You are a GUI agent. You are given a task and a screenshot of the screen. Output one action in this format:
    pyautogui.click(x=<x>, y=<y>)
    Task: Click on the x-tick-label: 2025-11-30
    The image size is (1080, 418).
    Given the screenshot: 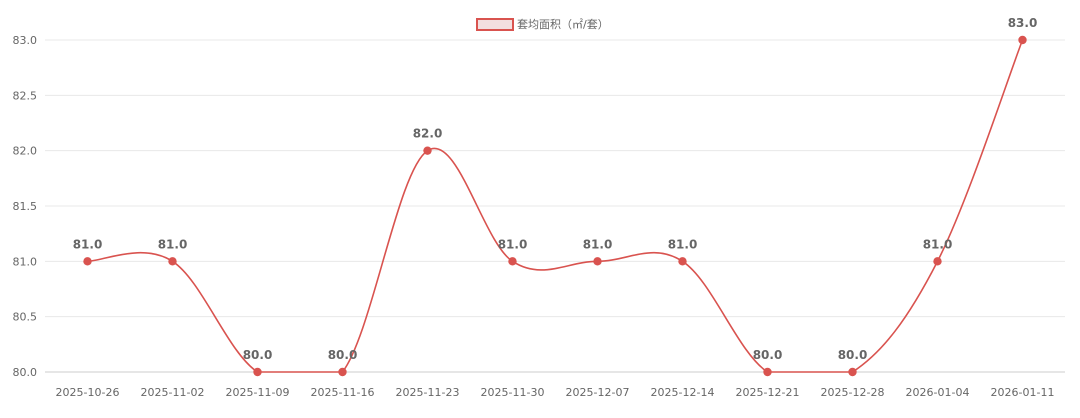 What is the action you would take?
    pyautogui.click(x=513, y=392)
    